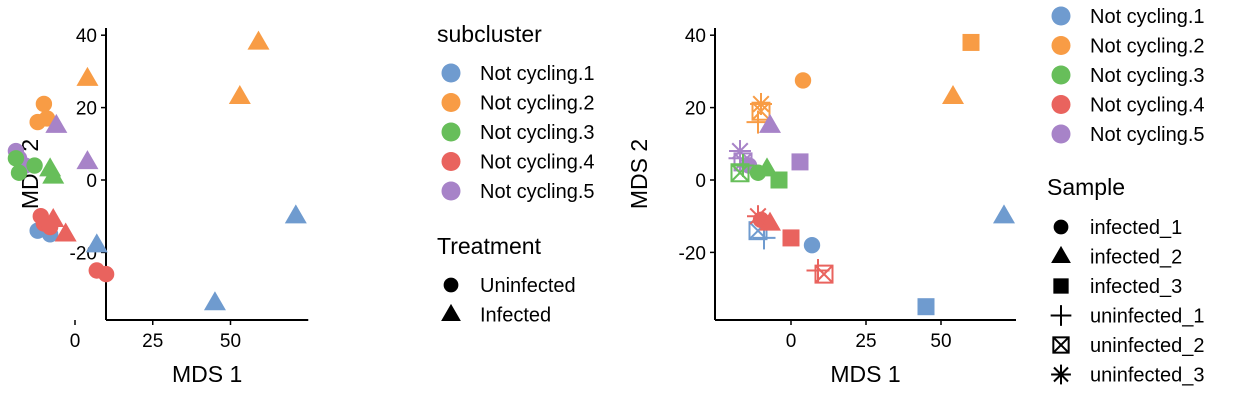 This screenshot has height=416, width=1248. I want to click on shape-legend-item: infected_1, so click(1117, 228).